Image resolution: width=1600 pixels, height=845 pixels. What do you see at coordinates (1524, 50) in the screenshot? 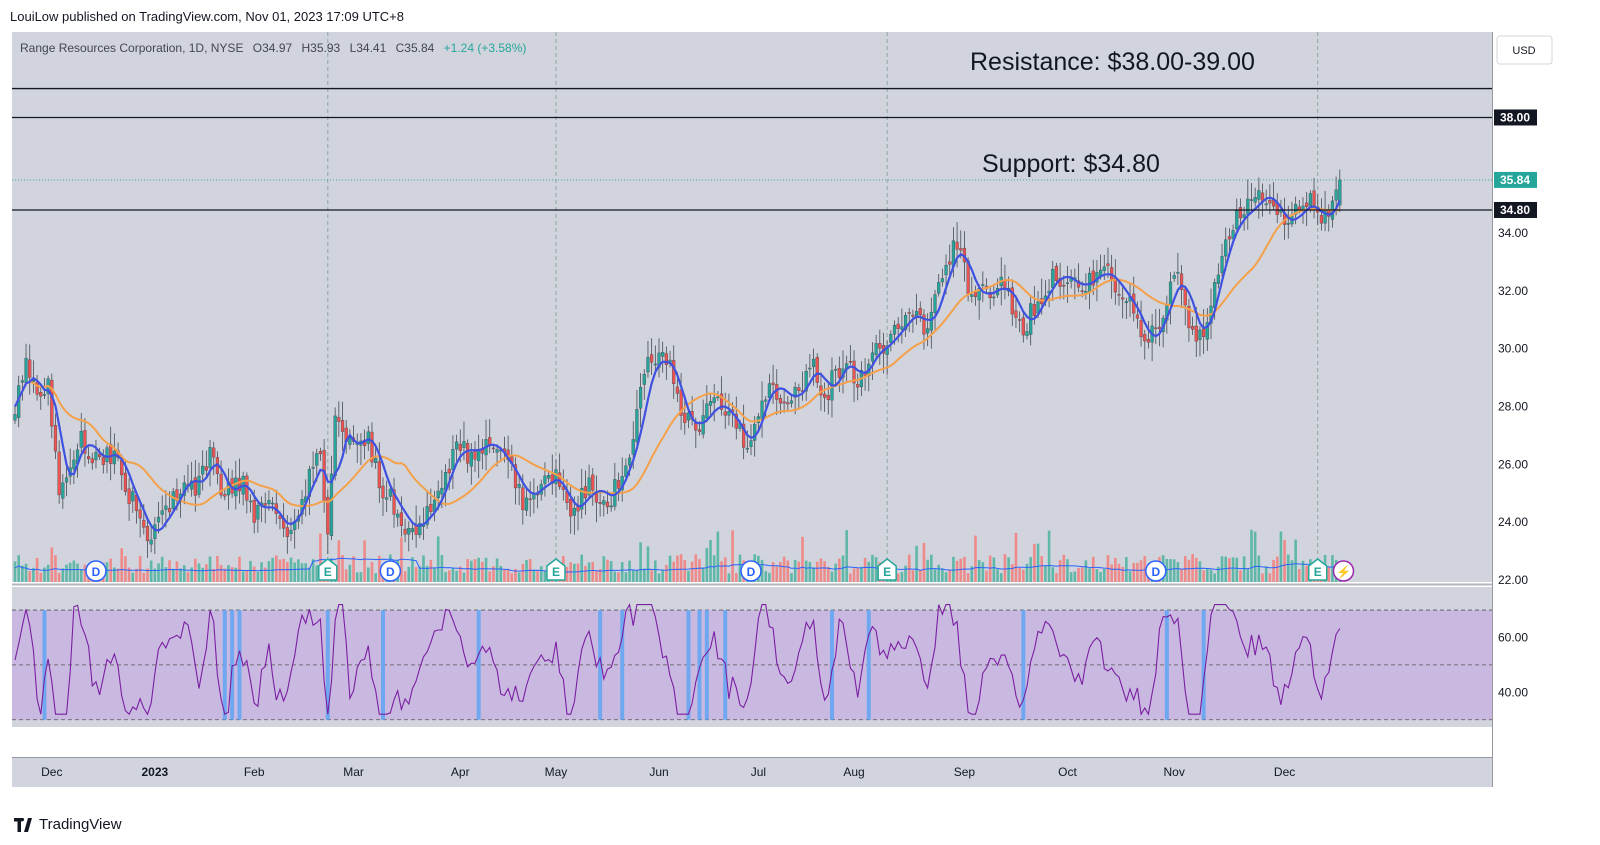
I see `currency-button` at bounding box center [1524, 50].